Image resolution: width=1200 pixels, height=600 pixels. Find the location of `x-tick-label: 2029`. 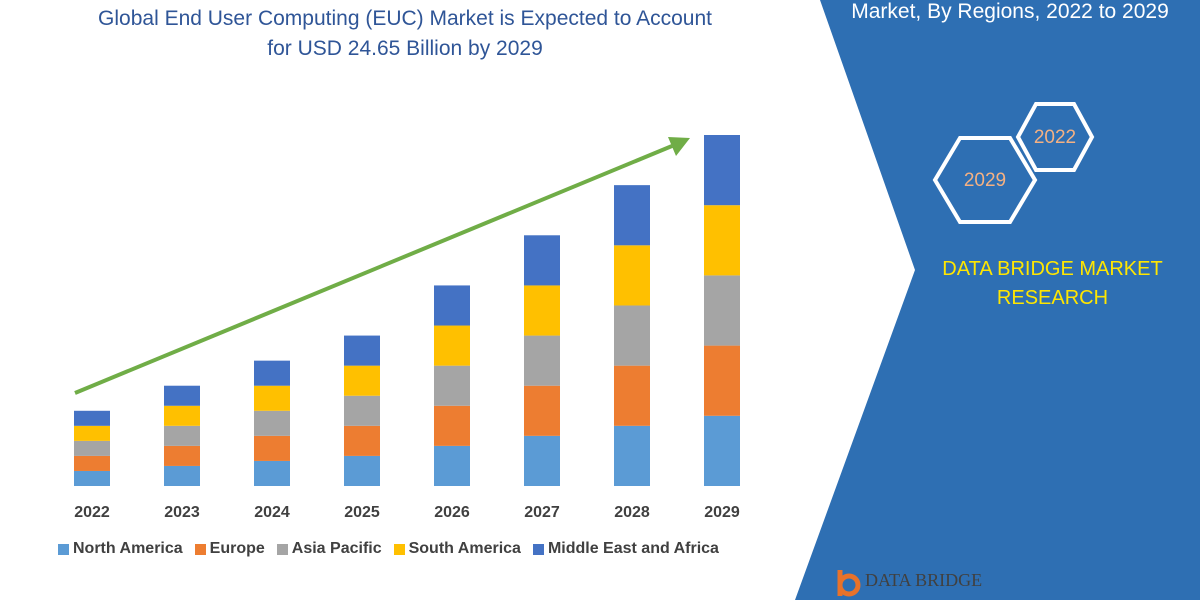

x-tick-label: 2029 is located at coordinates (722, 512).